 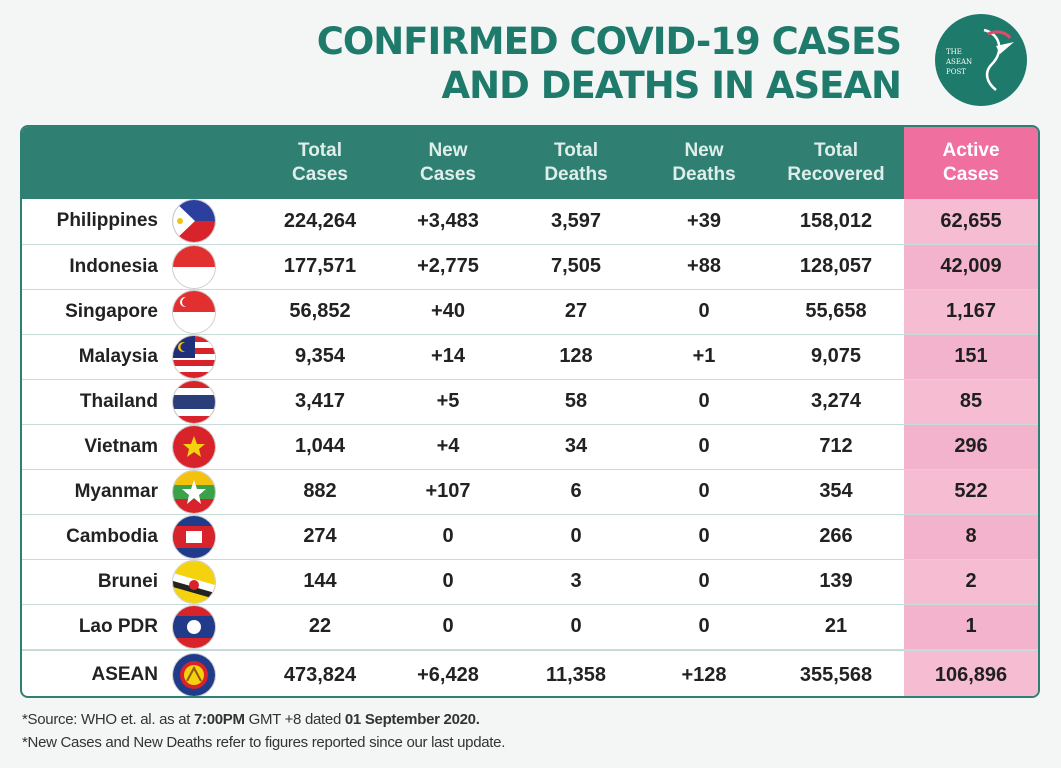 What do you see at coordinates (320, 446) in the screenshot?
I see `cell-total-cases: 1,044` at bounding box center [320, 446].